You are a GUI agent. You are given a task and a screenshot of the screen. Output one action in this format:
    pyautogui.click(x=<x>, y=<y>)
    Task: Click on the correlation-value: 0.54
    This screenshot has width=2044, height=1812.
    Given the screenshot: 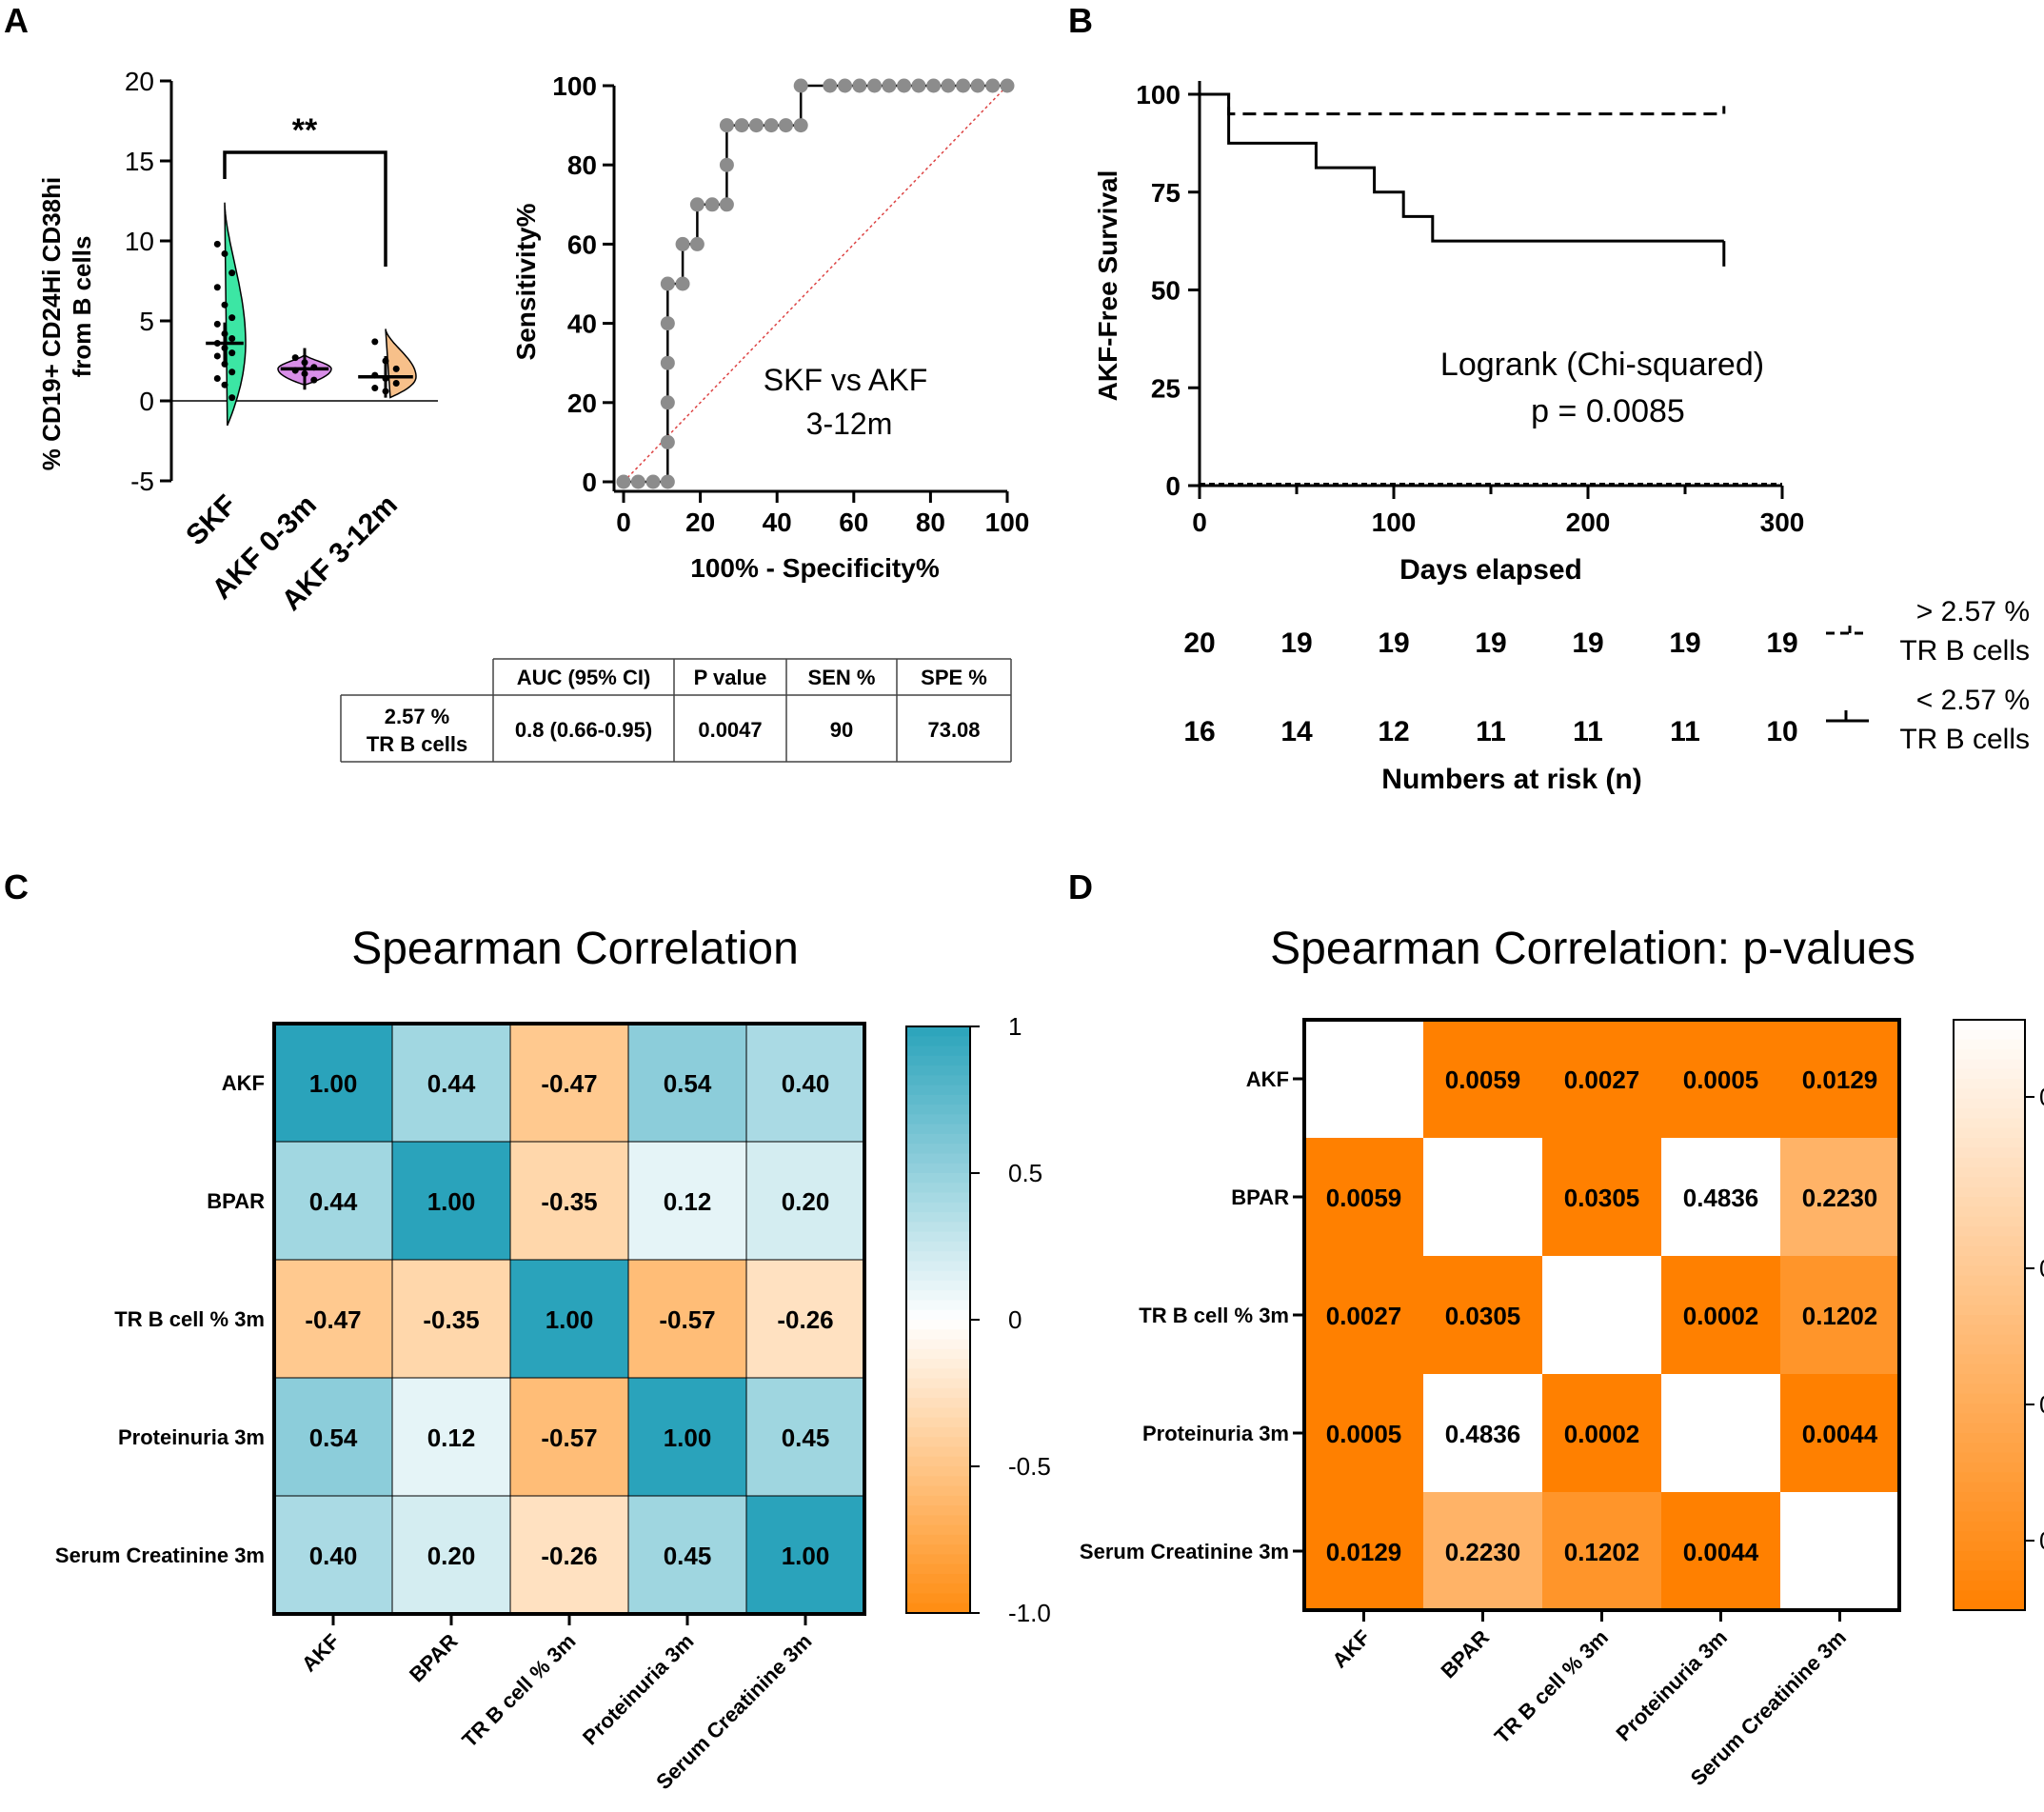 What is the action you would take?
    pyautogui.click(x=688, y=1083)
    